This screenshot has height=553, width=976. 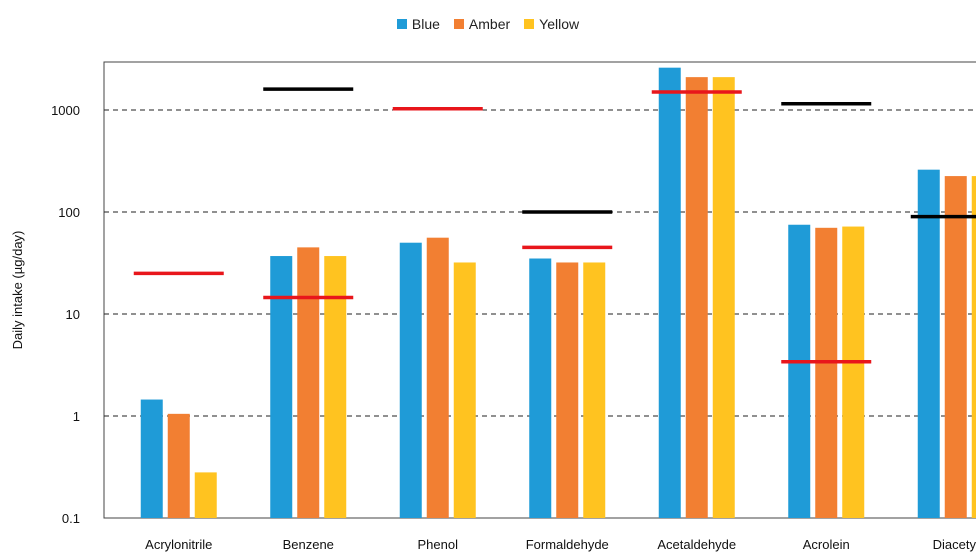 What do you see at coordinates (65, 110) in the screenshot?
I see `y-tick-label: 1000` at bounding box center [65, 110].